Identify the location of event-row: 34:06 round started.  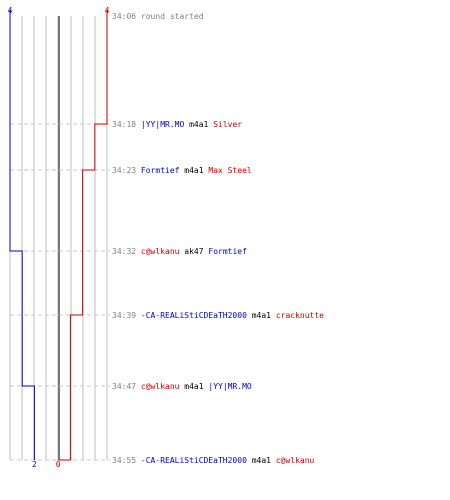
(158, 16).